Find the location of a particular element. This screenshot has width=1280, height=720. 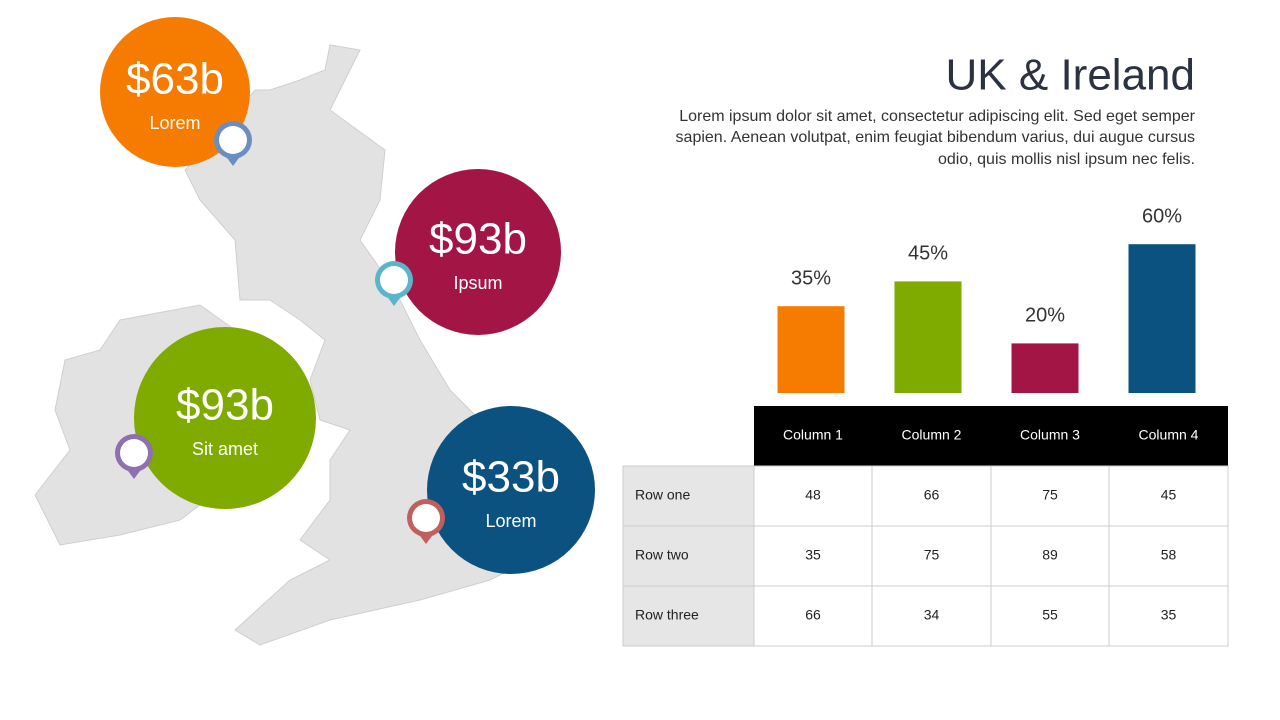

bubble-label: Sit amet is located at coordinates (225, 449).